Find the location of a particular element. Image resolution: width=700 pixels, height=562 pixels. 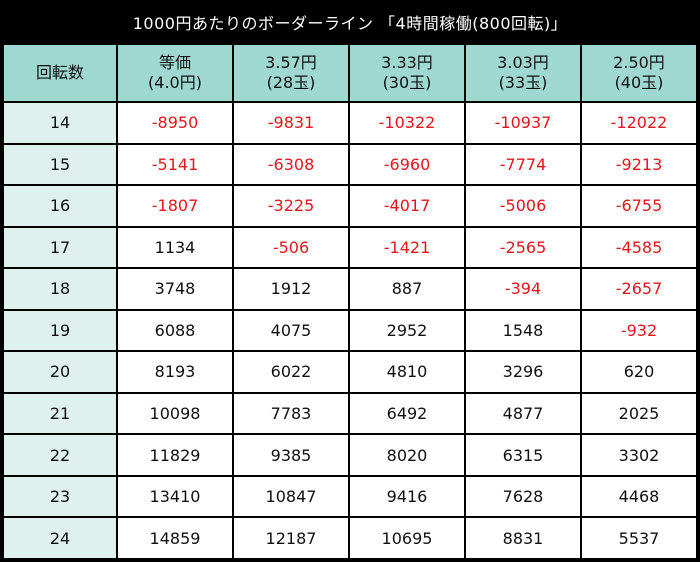

value-cell: -2565 is located at coordinates (523, 247).